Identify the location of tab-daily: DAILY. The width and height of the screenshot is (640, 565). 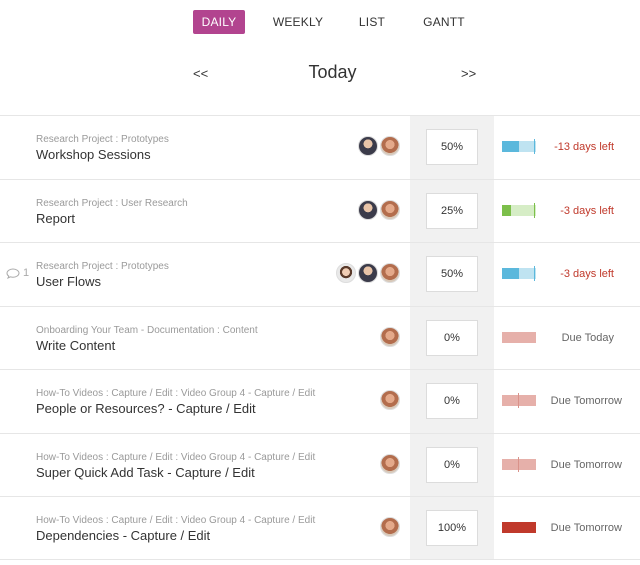
(219, 22).